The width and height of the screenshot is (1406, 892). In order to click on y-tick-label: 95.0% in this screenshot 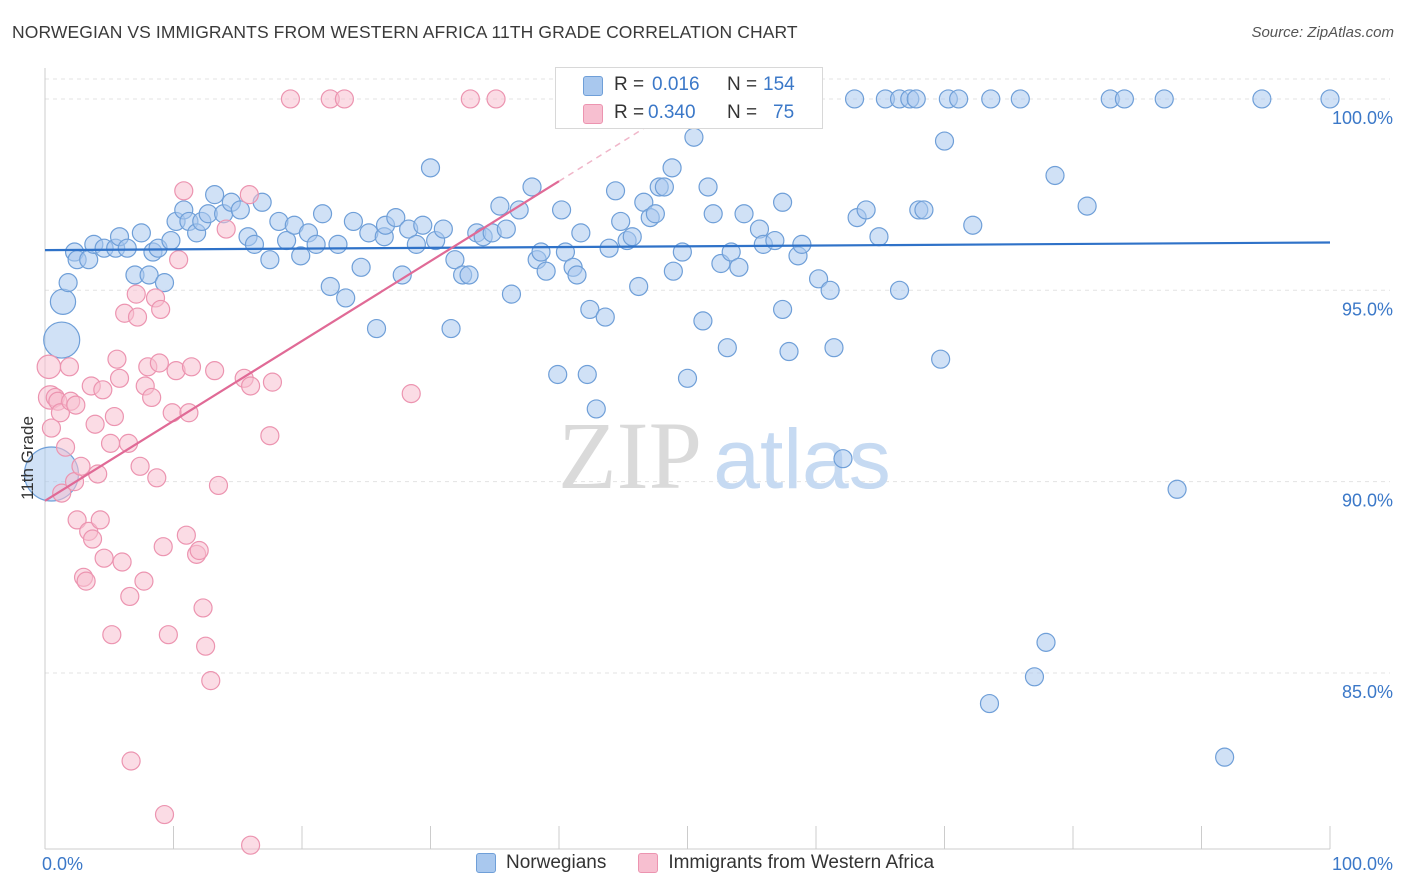, I will do `click(1367, 309)`.